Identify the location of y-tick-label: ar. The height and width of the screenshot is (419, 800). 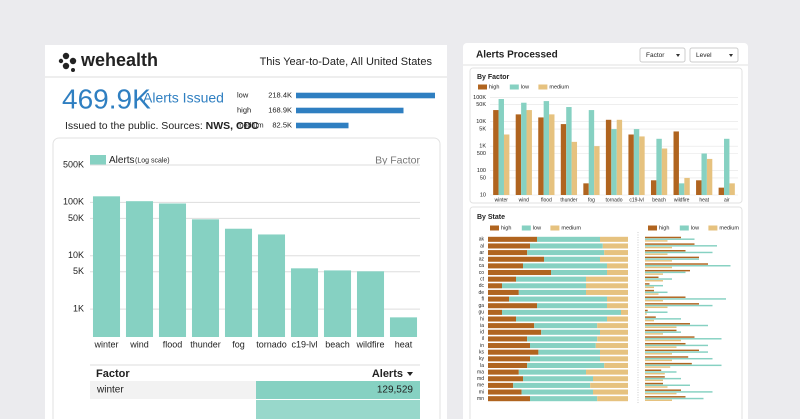
(482, 253).